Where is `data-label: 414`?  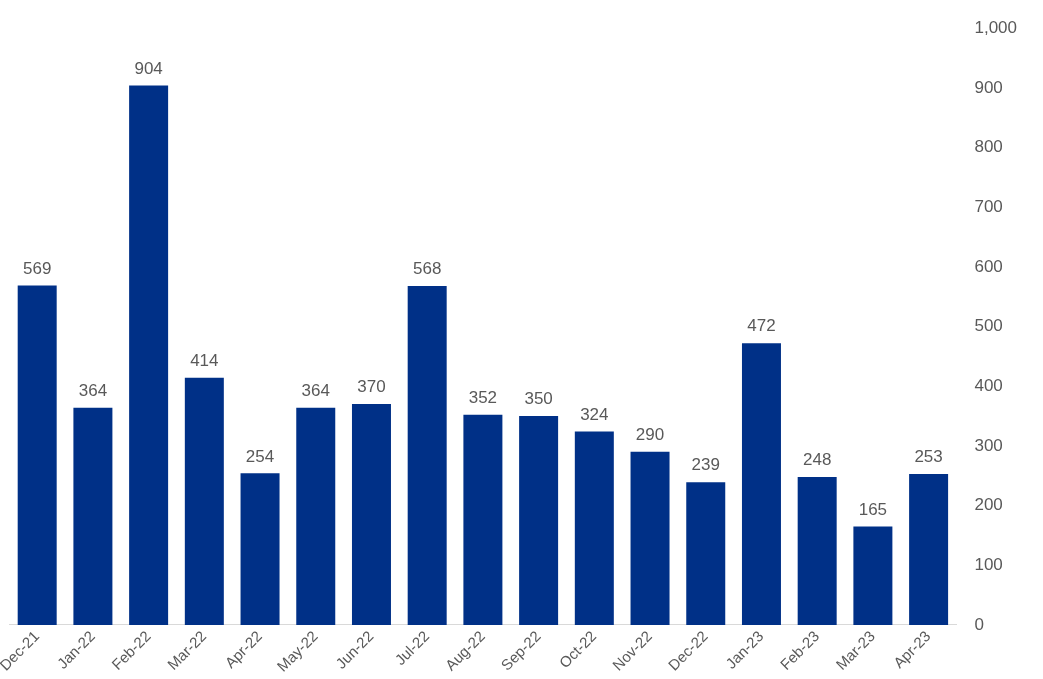 data-label: 414 is located at coordinates (204, 361).